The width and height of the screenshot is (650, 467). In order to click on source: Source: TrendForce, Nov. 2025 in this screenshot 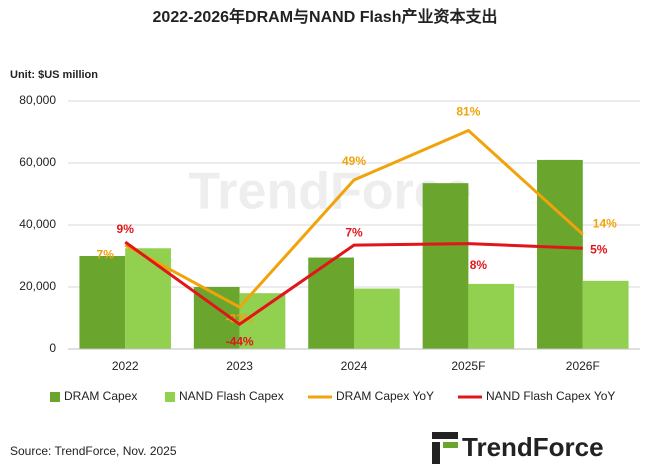, I will do `click(93, 451)`.